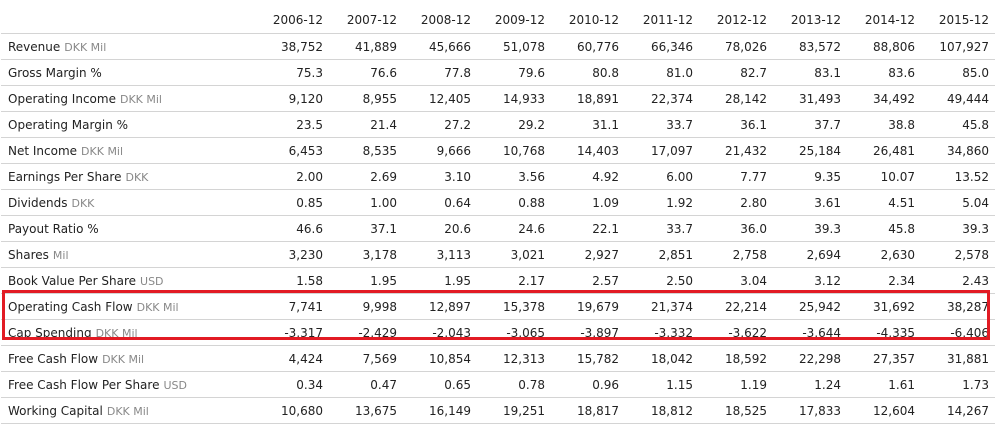 This screenshot has height=424, width=996. I want to click on metric-name: Cap Spending, so click(50, 332).